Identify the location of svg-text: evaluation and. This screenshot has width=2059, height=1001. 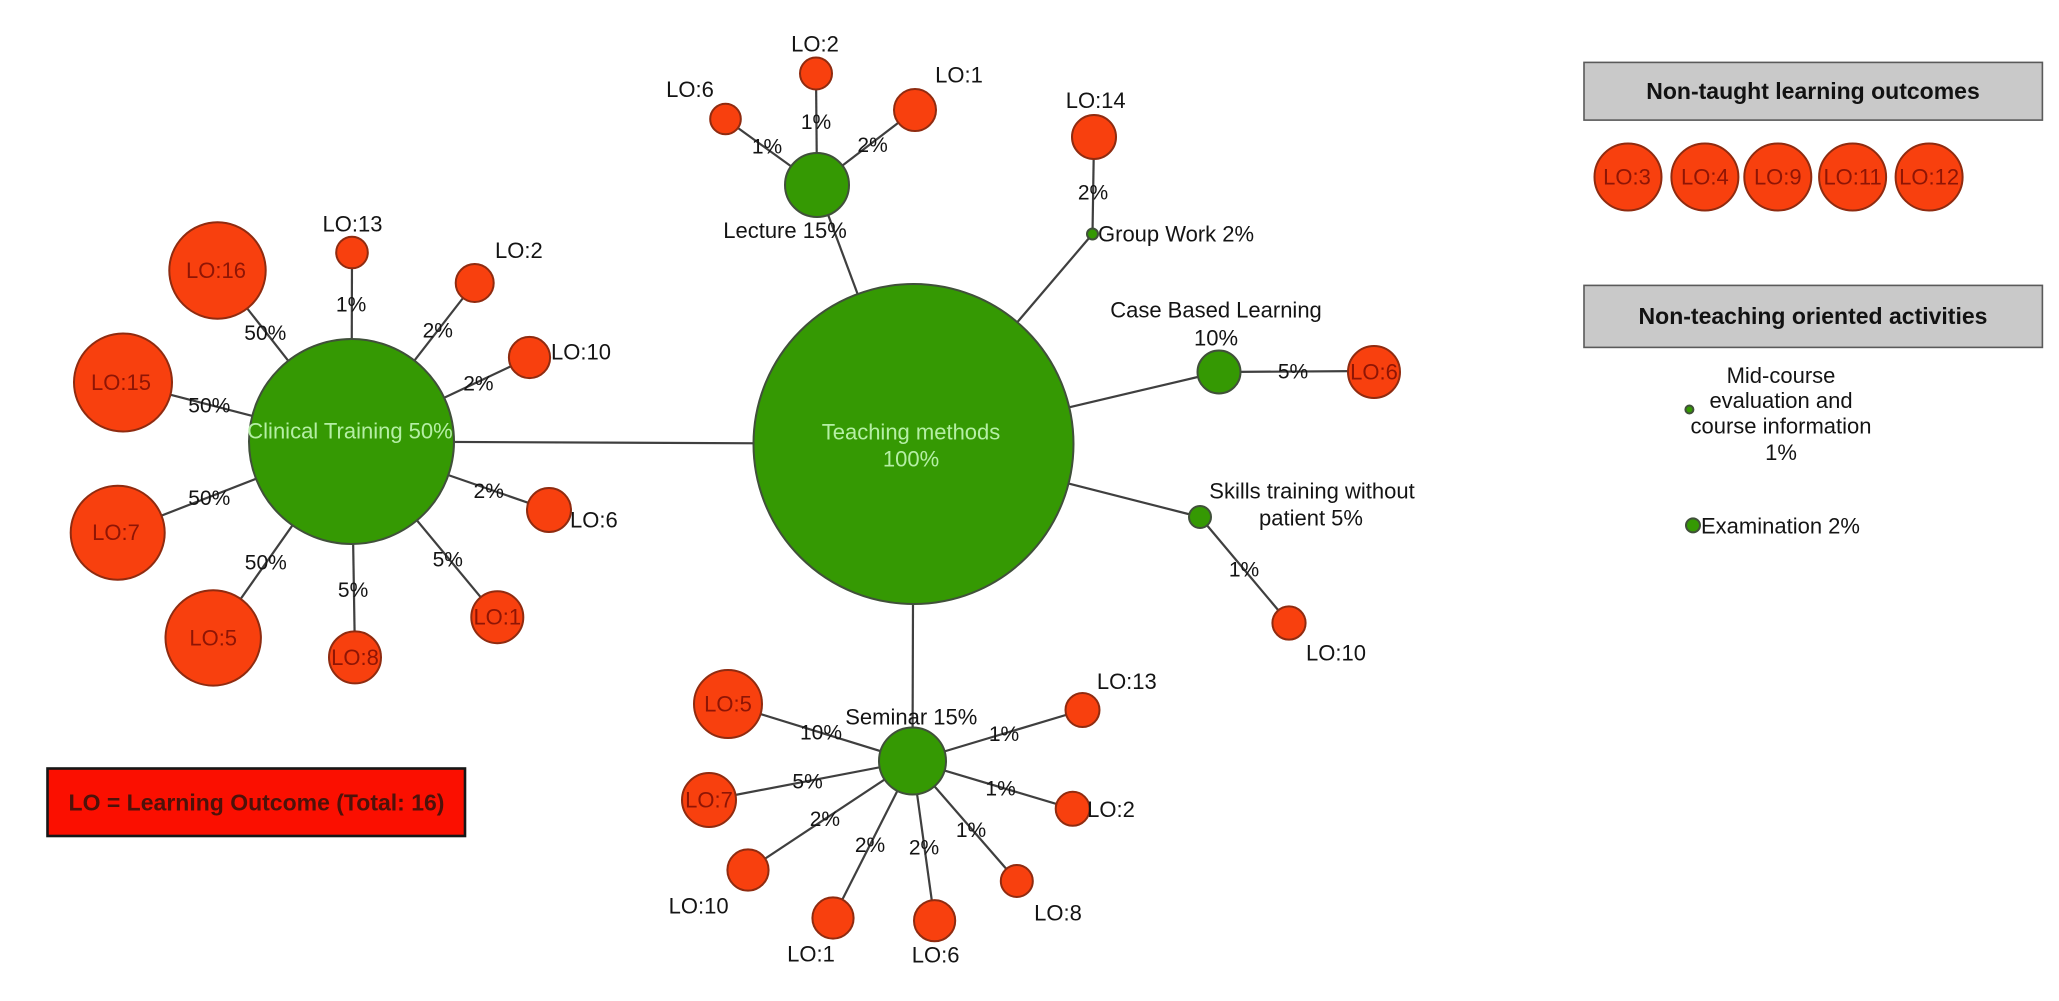
(1780, 400).